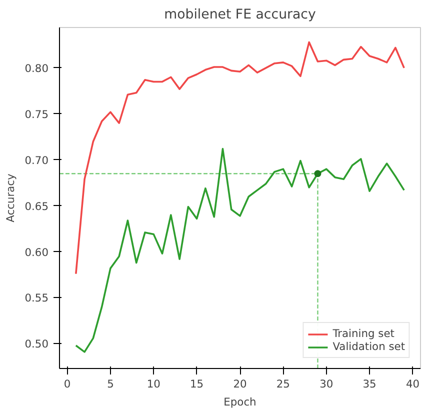  Describe the element at coordinates (240, 402) in the screenshot. I see `x-axis-title: Epoch` at that location.